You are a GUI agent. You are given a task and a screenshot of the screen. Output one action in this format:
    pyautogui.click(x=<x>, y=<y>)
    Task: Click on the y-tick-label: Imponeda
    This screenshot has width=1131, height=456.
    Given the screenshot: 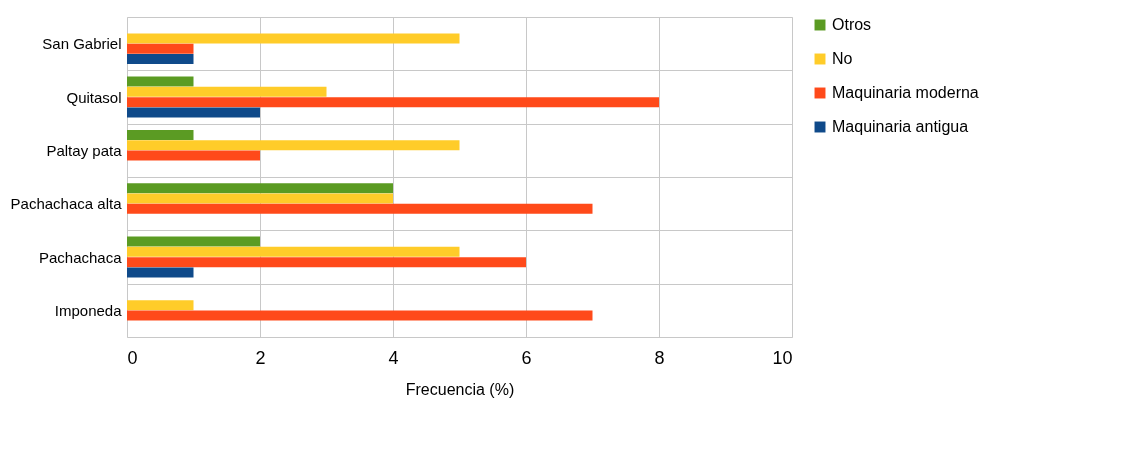 What is the action you would take?
    pyautogui.click(x=88, y=310)
    